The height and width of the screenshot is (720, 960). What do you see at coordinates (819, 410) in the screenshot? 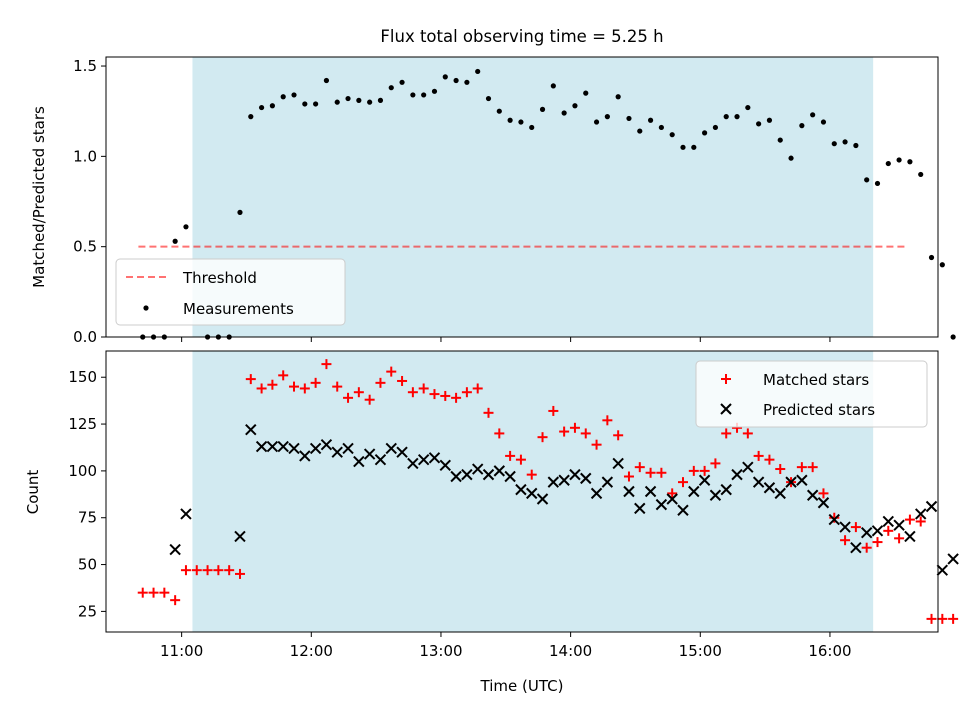
I see `legend-predicted-label: Predicted stars` at bounding box center [819, 410].